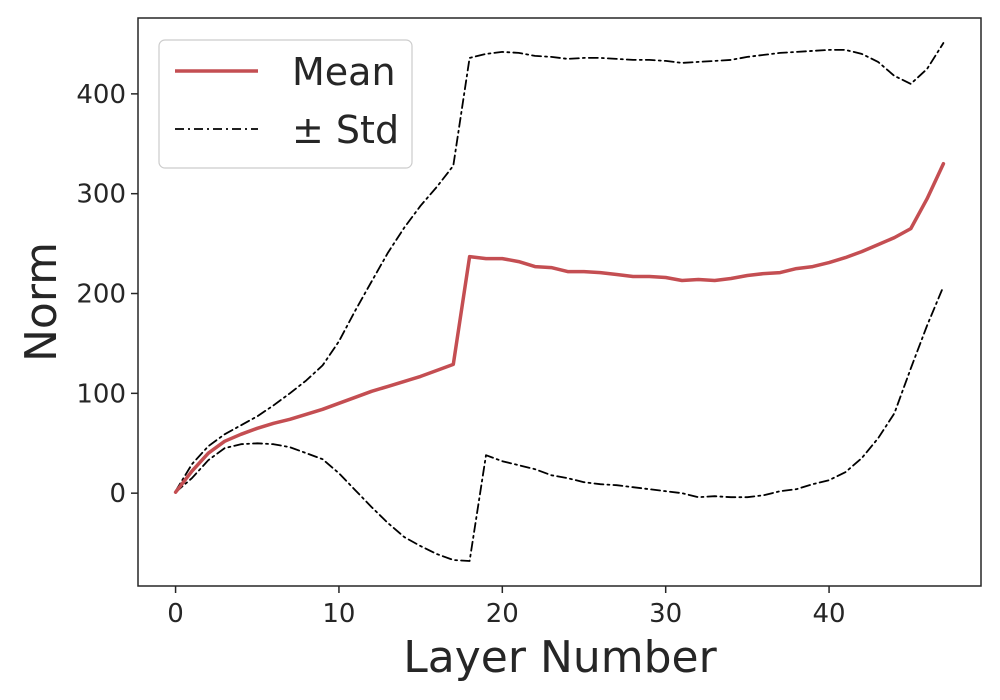 This screenshot has height=700, width=1000. Describe the element at coordinates (345, 130) in the screenshot. I see `legend-label-std: ± Std` at that location.